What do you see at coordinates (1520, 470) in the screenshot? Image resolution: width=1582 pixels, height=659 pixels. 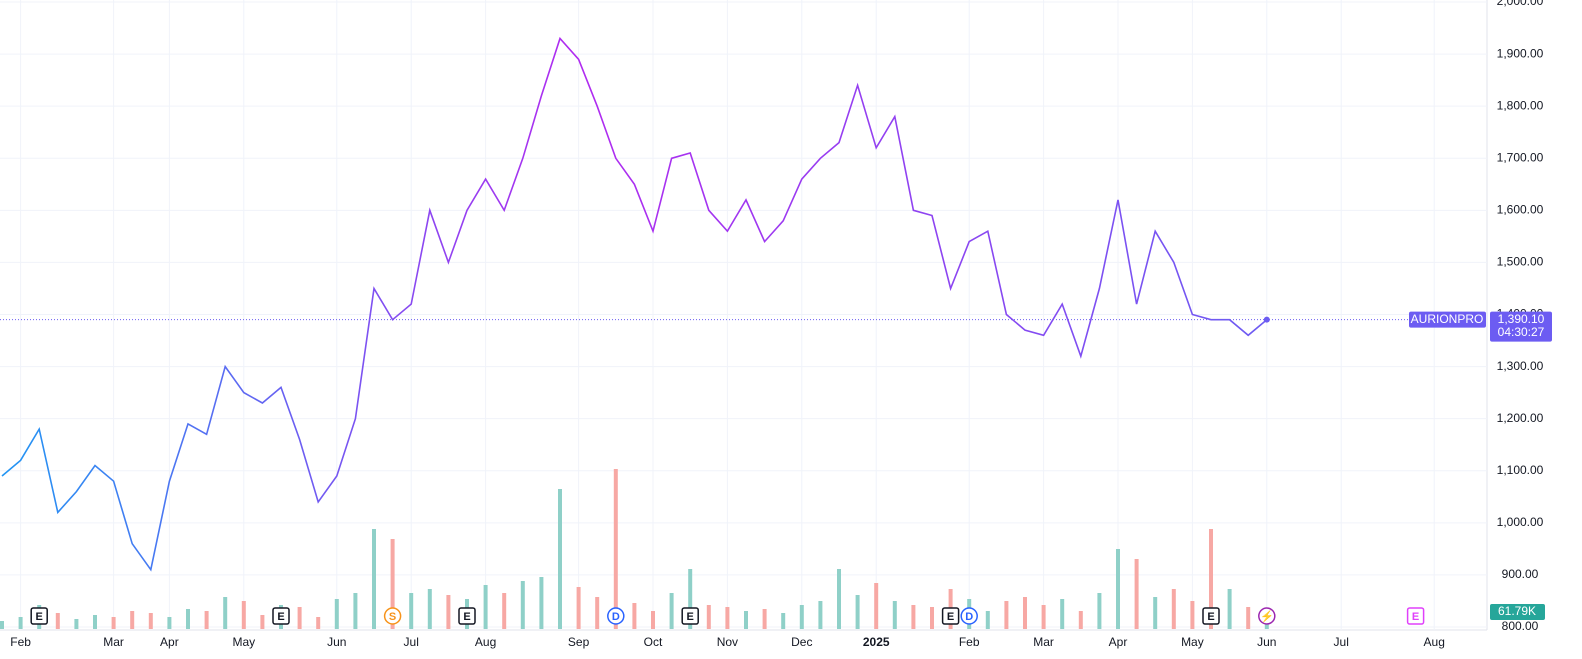 I see `y-tick-label: 1,100.00` at bounding box center [1520, 470].